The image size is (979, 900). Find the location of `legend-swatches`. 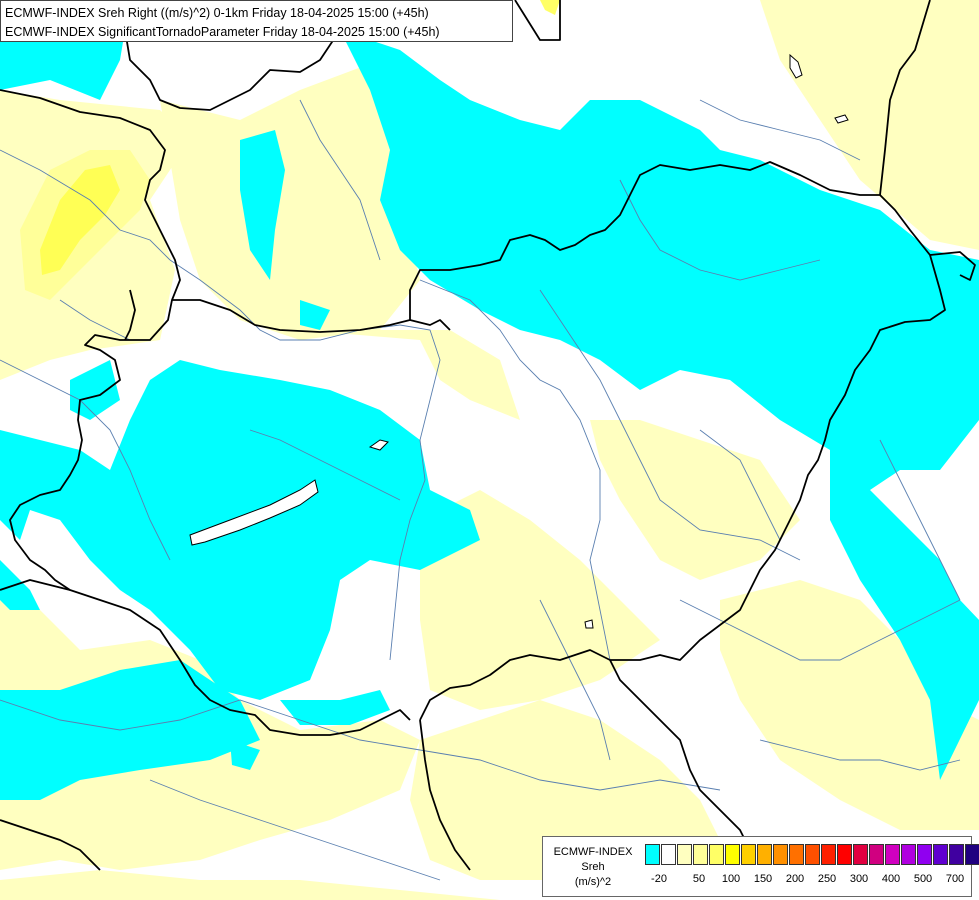

legend-swatches is located at coordinates (812, 854).